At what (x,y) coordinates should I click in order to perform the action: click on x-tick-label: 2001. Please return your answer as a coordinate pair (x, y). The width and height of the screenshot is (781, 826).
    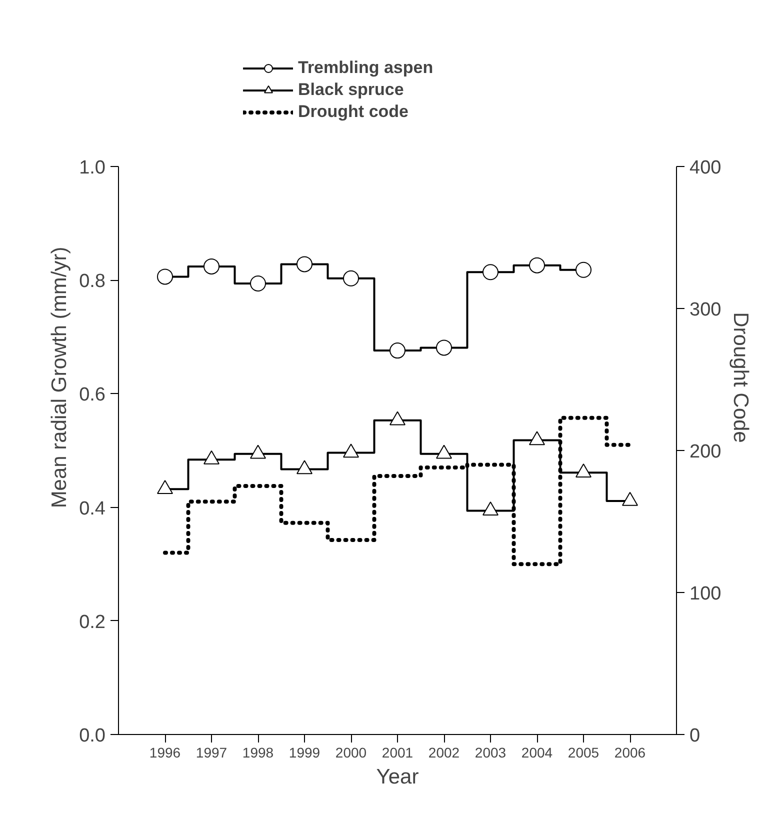
    Looking at the image, I should click on (398, 752).